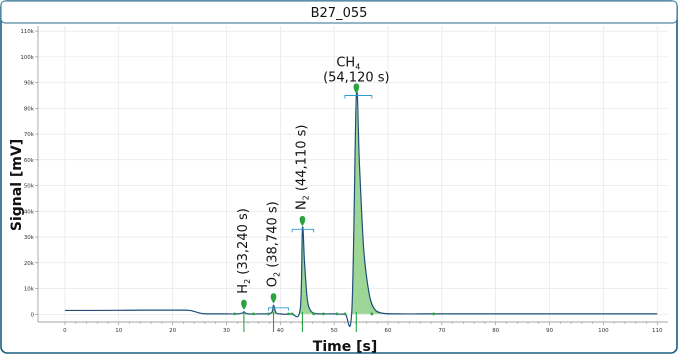  I want to click on peak-label: N2 (44,110 s), so click(302, 168).